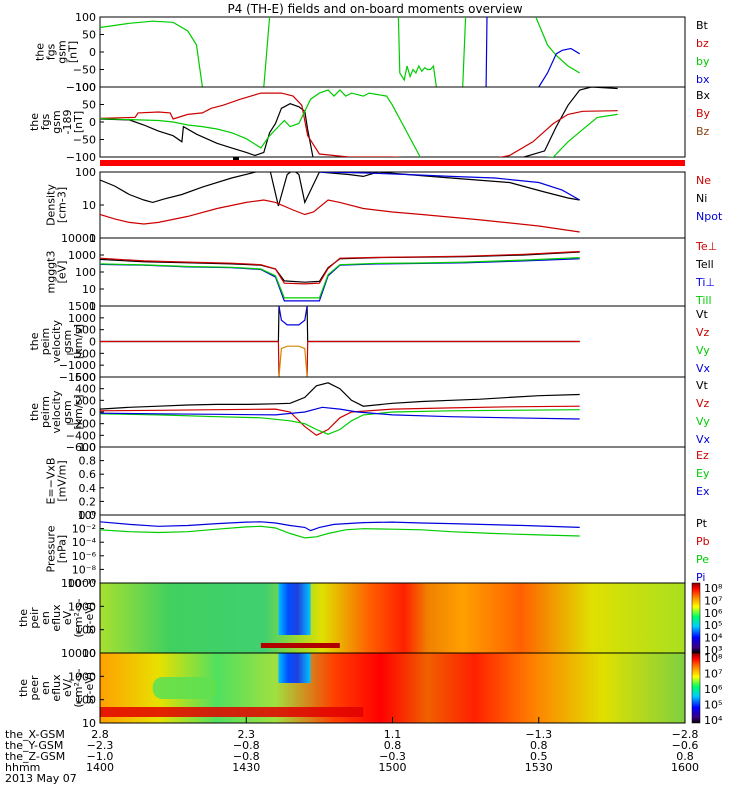 The image size is (750, 800). Describe the element at coordinates (77, 377) in the screenshot. I see `y-tick-label: −1500` at that location.